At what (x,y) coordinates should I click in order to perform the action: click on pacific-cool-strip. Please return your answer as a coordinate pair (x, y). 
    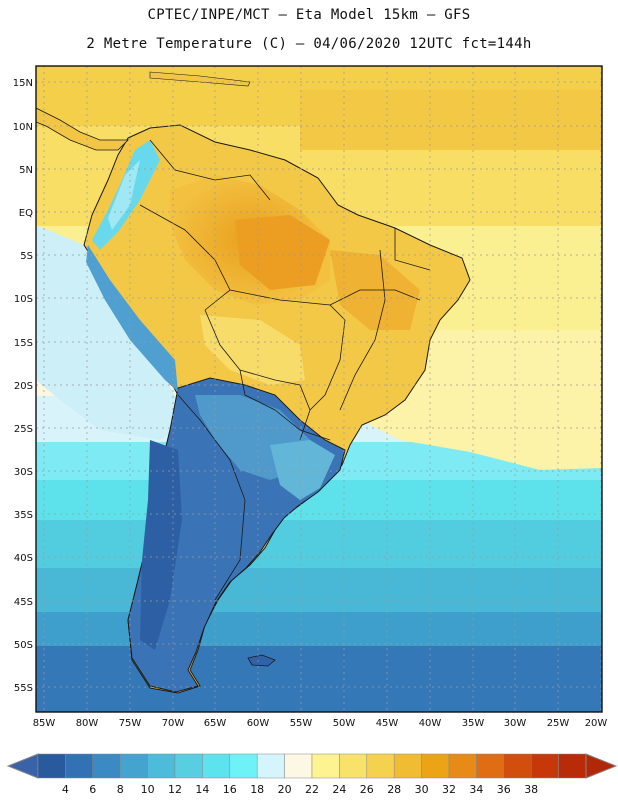
    Looking at the image, I should click on (113, 332).